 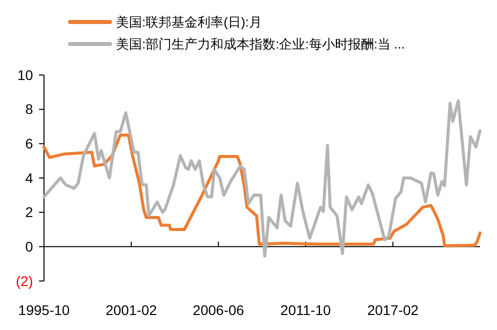 What do you see at coordinates (305, 310) in the screenshot?
I see `x-tick-label: 2011-10` at bounding box center [305, 310].